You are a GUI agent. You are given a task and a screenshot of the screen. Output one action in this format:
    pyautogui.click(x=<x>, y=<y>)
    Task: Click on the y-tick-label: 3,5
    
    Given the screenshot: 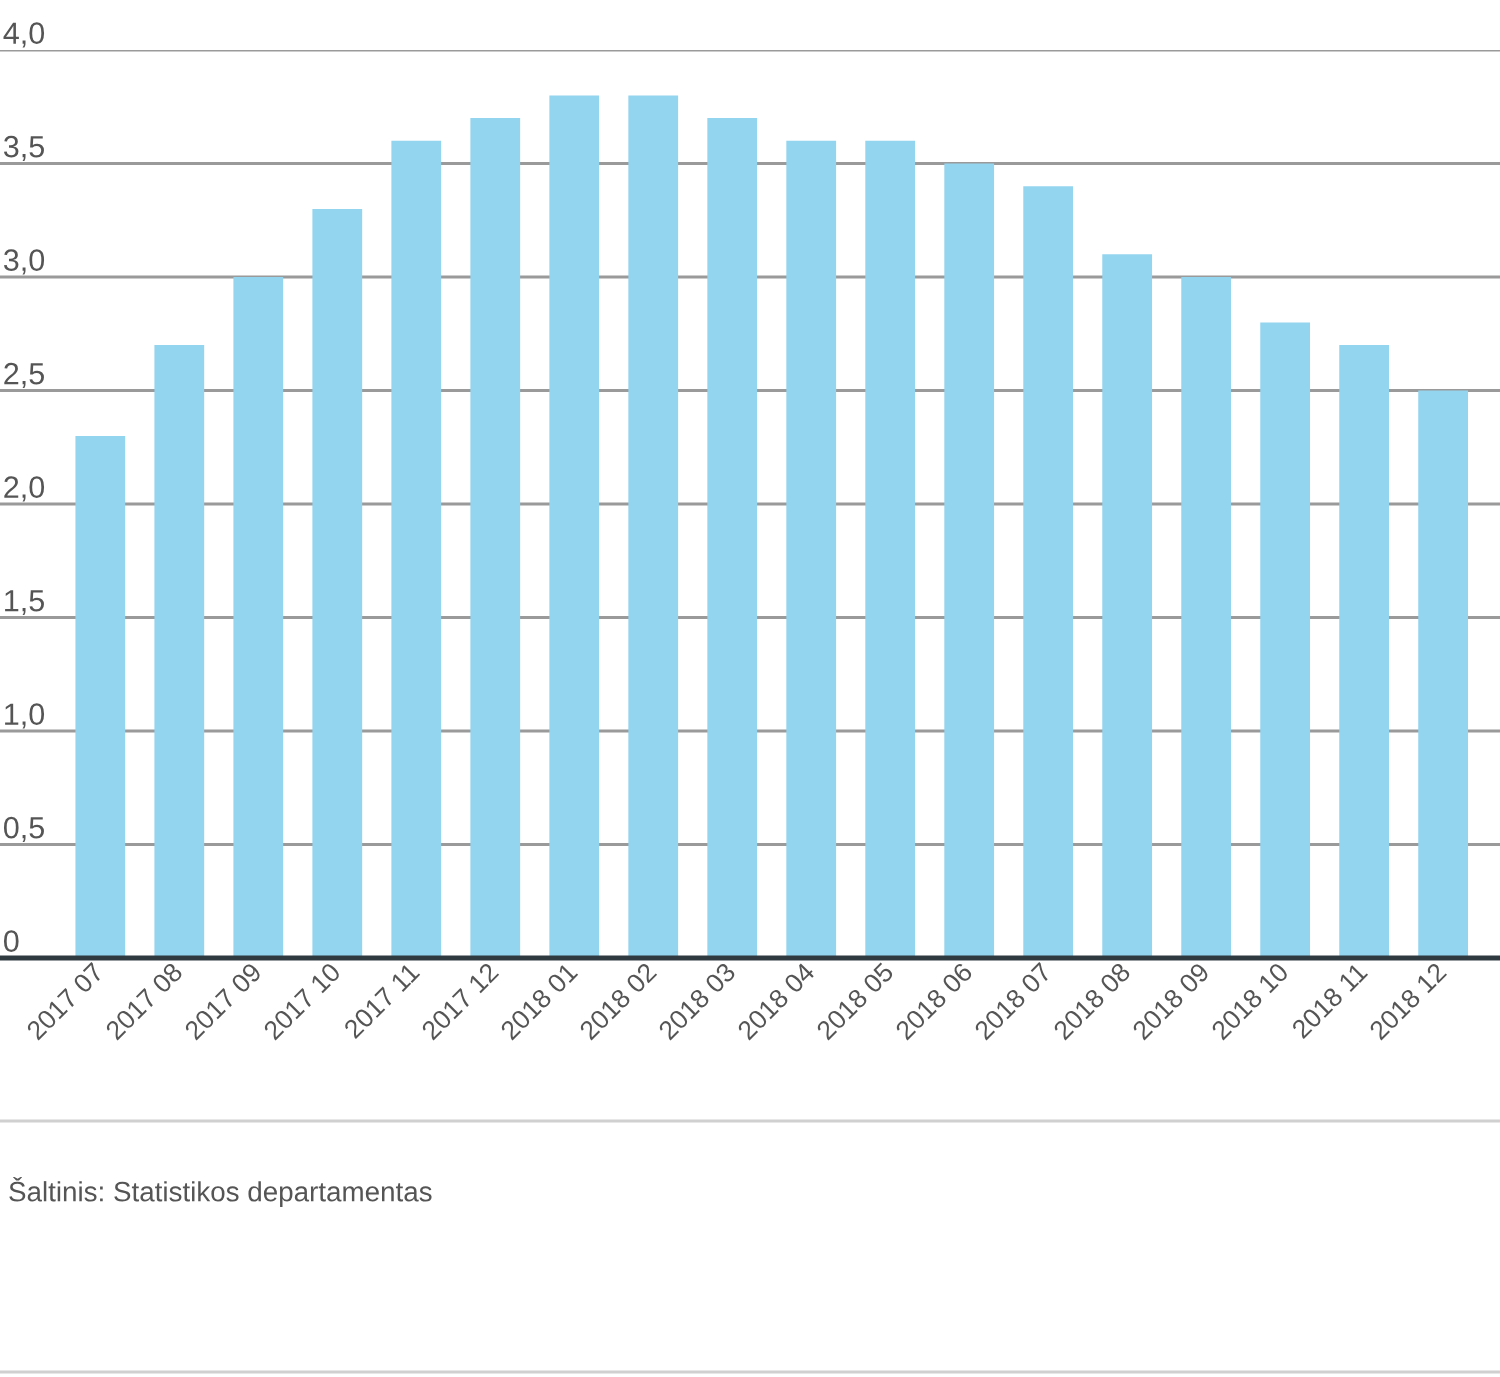 What is the action you would take?
    pyautogui.click(x=23, y=148)
    